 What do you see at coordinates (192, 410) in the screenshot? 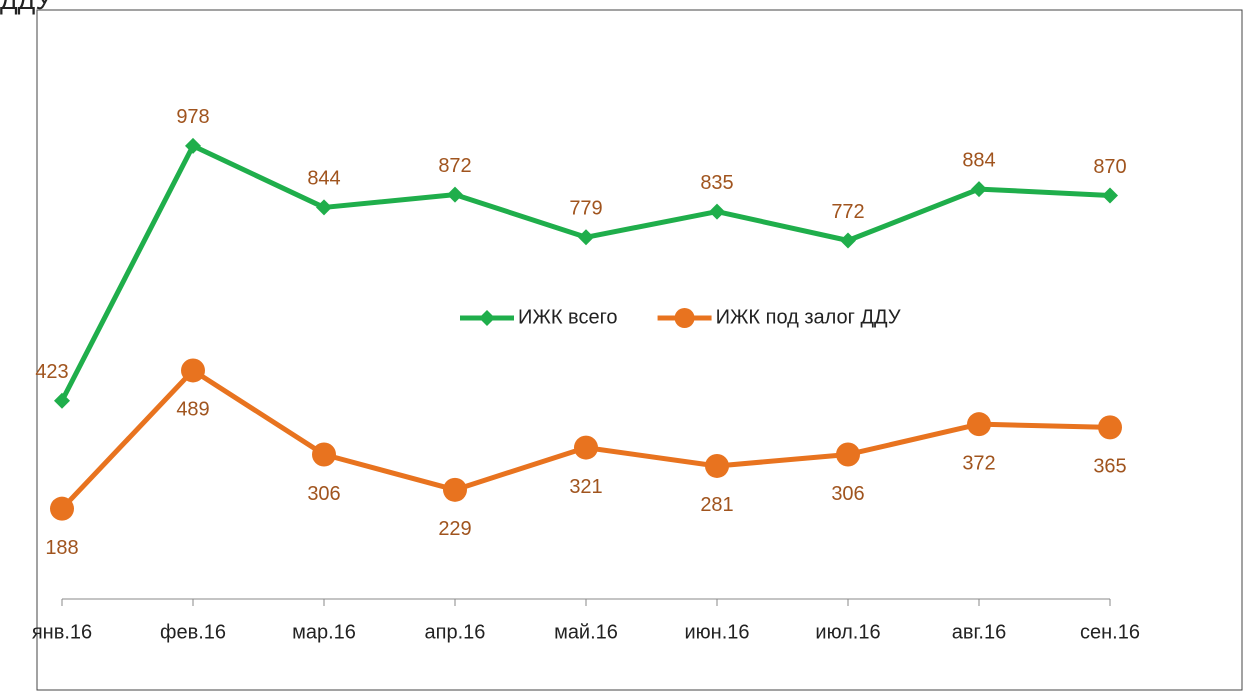
I see `data-label: 489` at bounding box center [192, 410].